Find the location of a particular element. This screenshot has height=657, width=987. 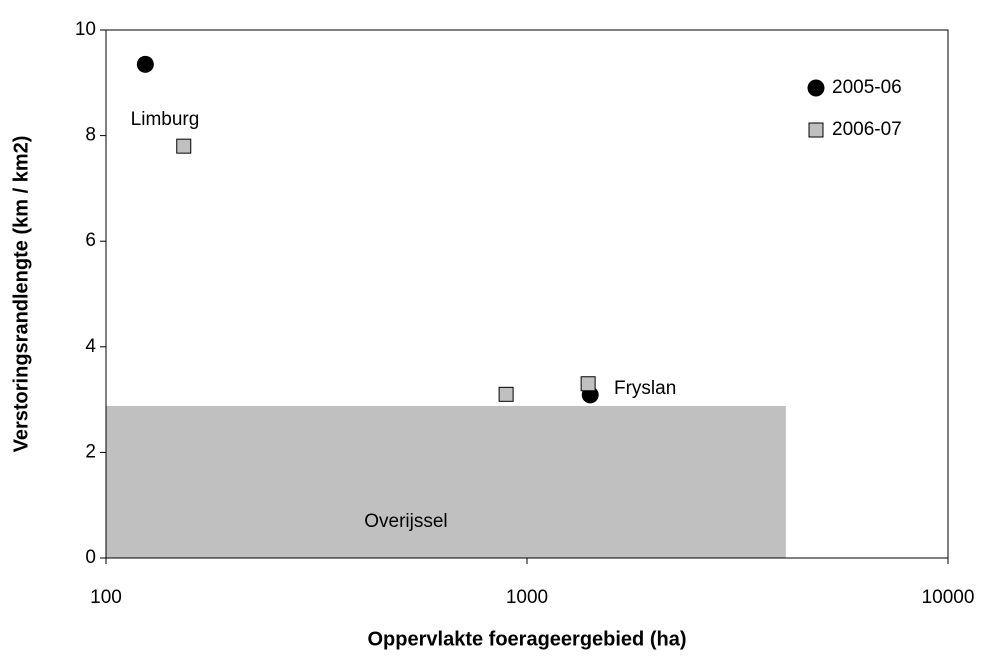

y-axis-title: Verstoringsrandlengte (km / km2) is located at coordinates (21, 294).